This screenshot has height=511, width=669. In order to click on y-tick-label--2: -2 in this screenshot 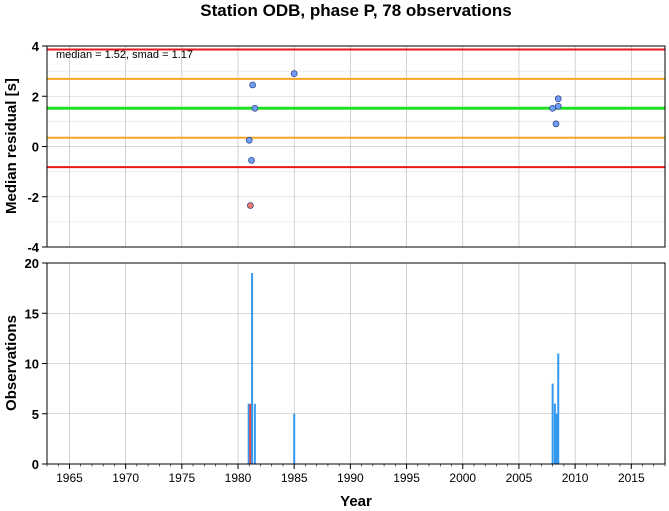, I will do `click(33, 197)`.